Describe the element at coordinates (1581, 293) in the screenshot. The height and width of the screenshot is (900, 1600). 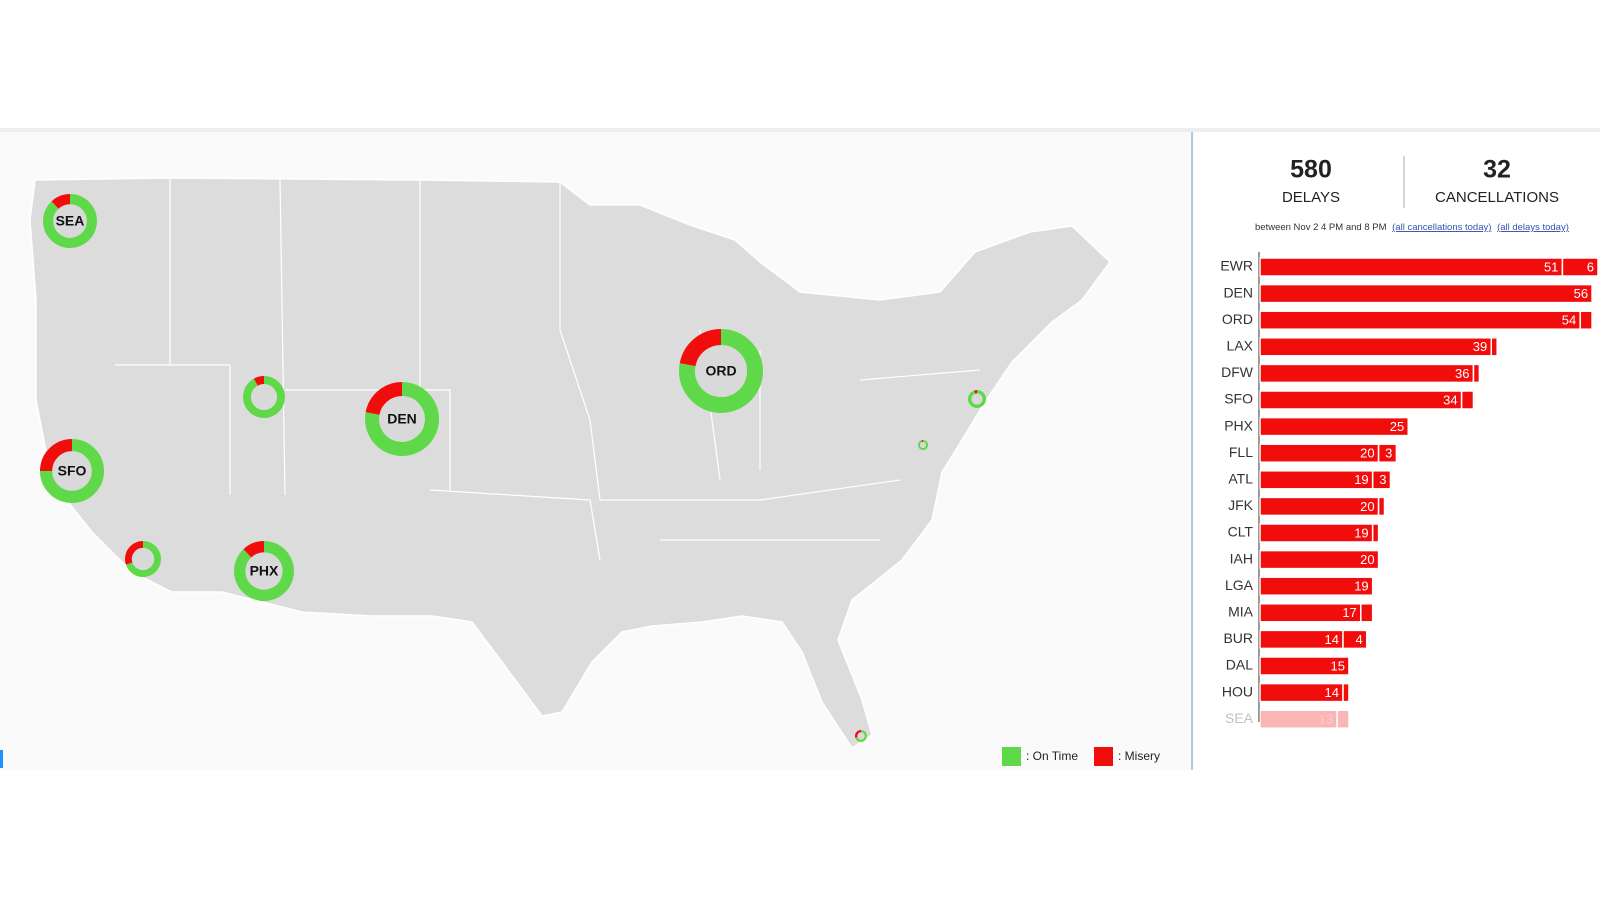
I see `bar-value-label: 56` at that location.